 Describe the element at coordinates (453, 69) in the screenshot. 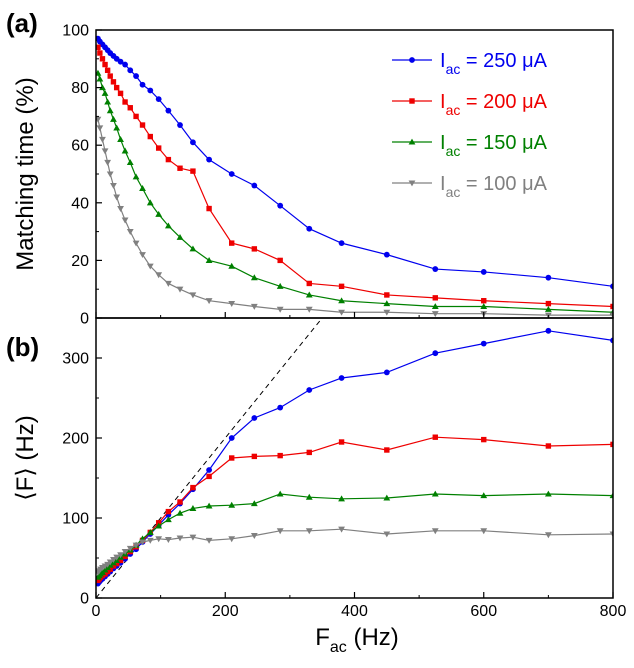

I see `legend-entry-sub-0: ac` at that location.